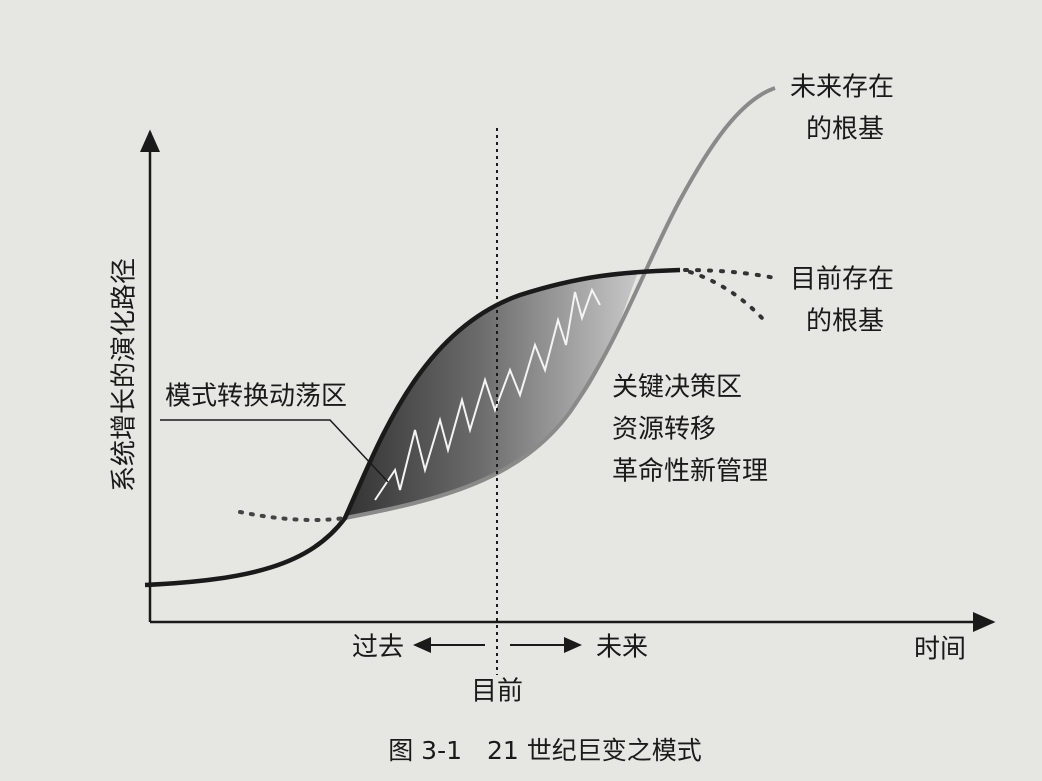 The image size is (1042, 781). I want to click on future-label: 未来, so click(622, 648).